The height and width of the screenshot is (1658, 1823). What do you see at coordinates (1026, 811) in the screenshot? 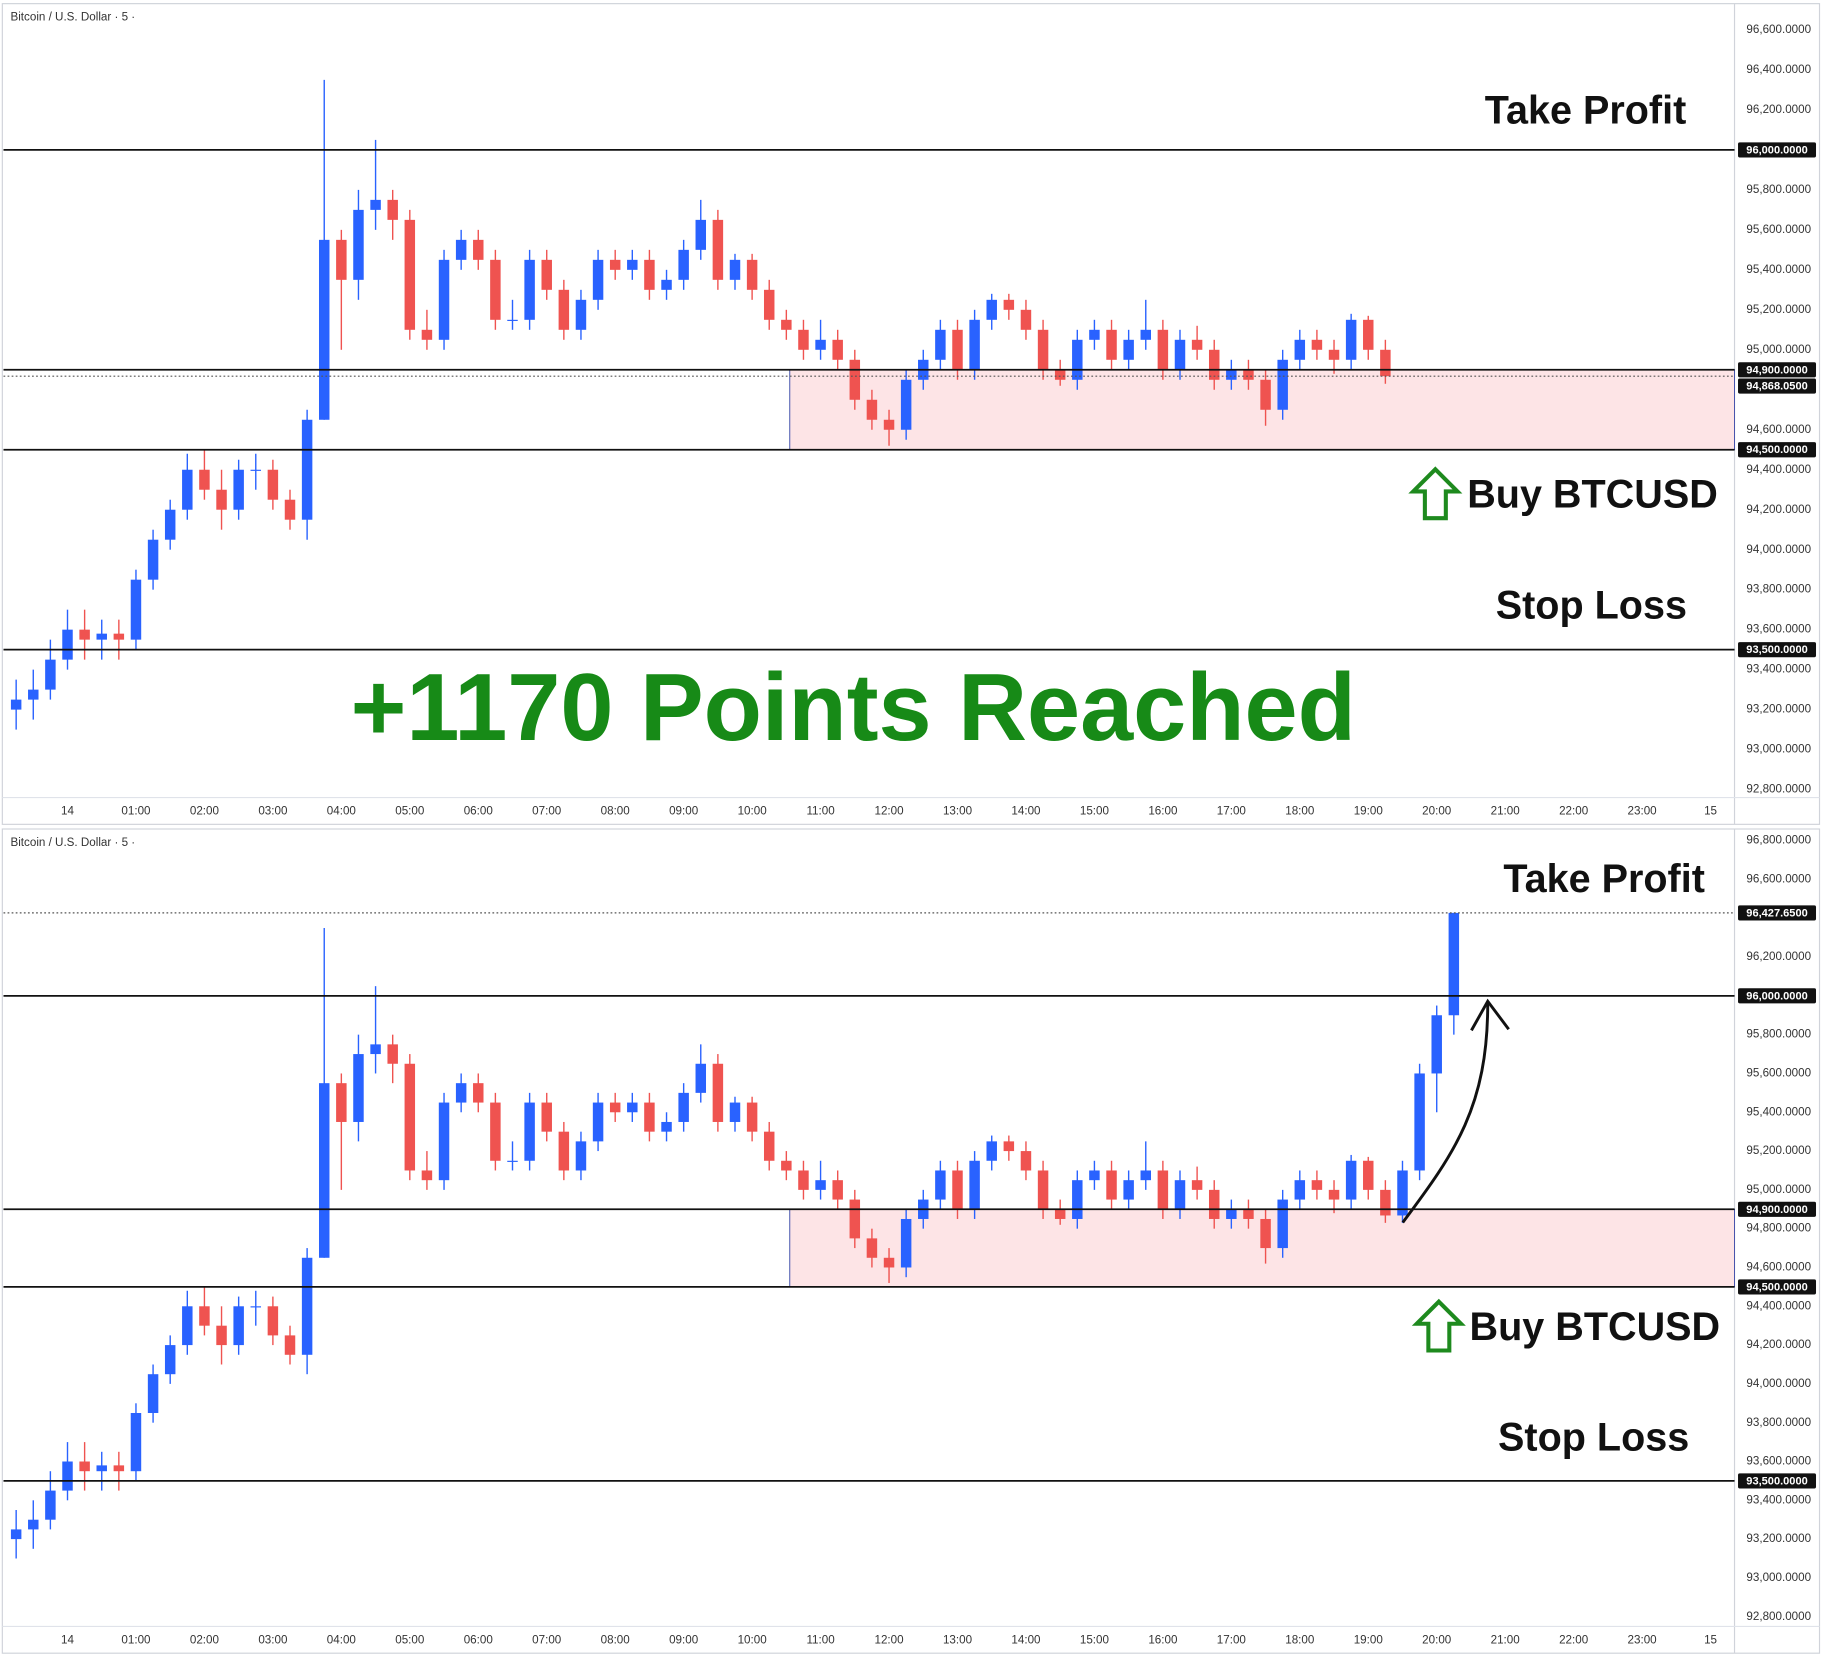
I see `x-tick-label: 14:00` at bounding box center [1026, 811].